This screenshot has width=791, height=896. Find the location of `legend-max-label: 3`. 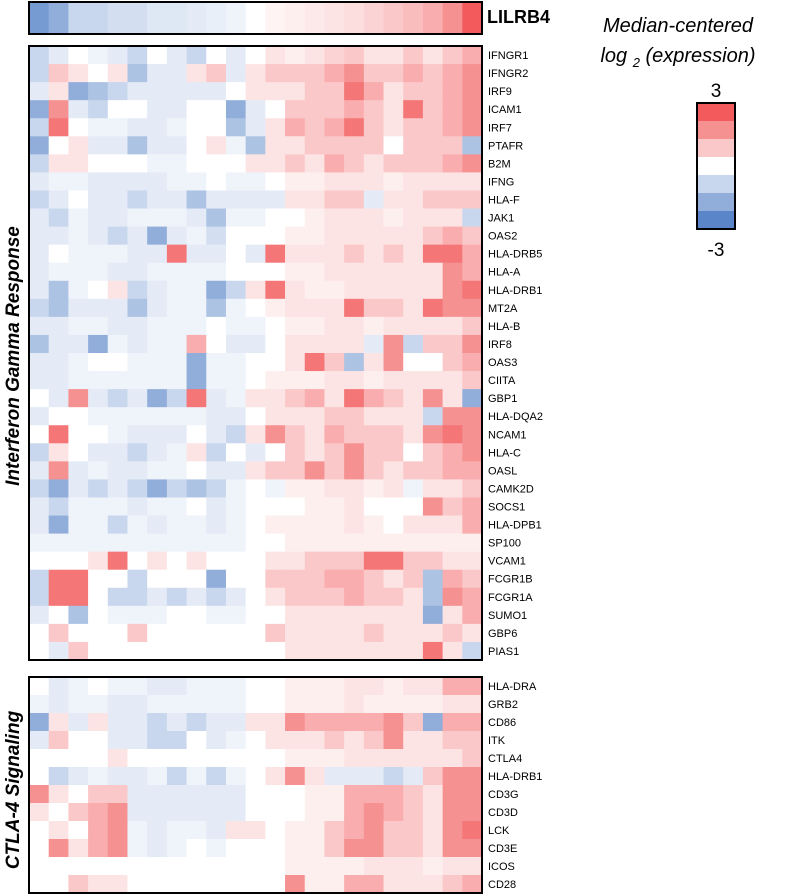

legend-max-label: 3 is located at coordinates (716, 91).